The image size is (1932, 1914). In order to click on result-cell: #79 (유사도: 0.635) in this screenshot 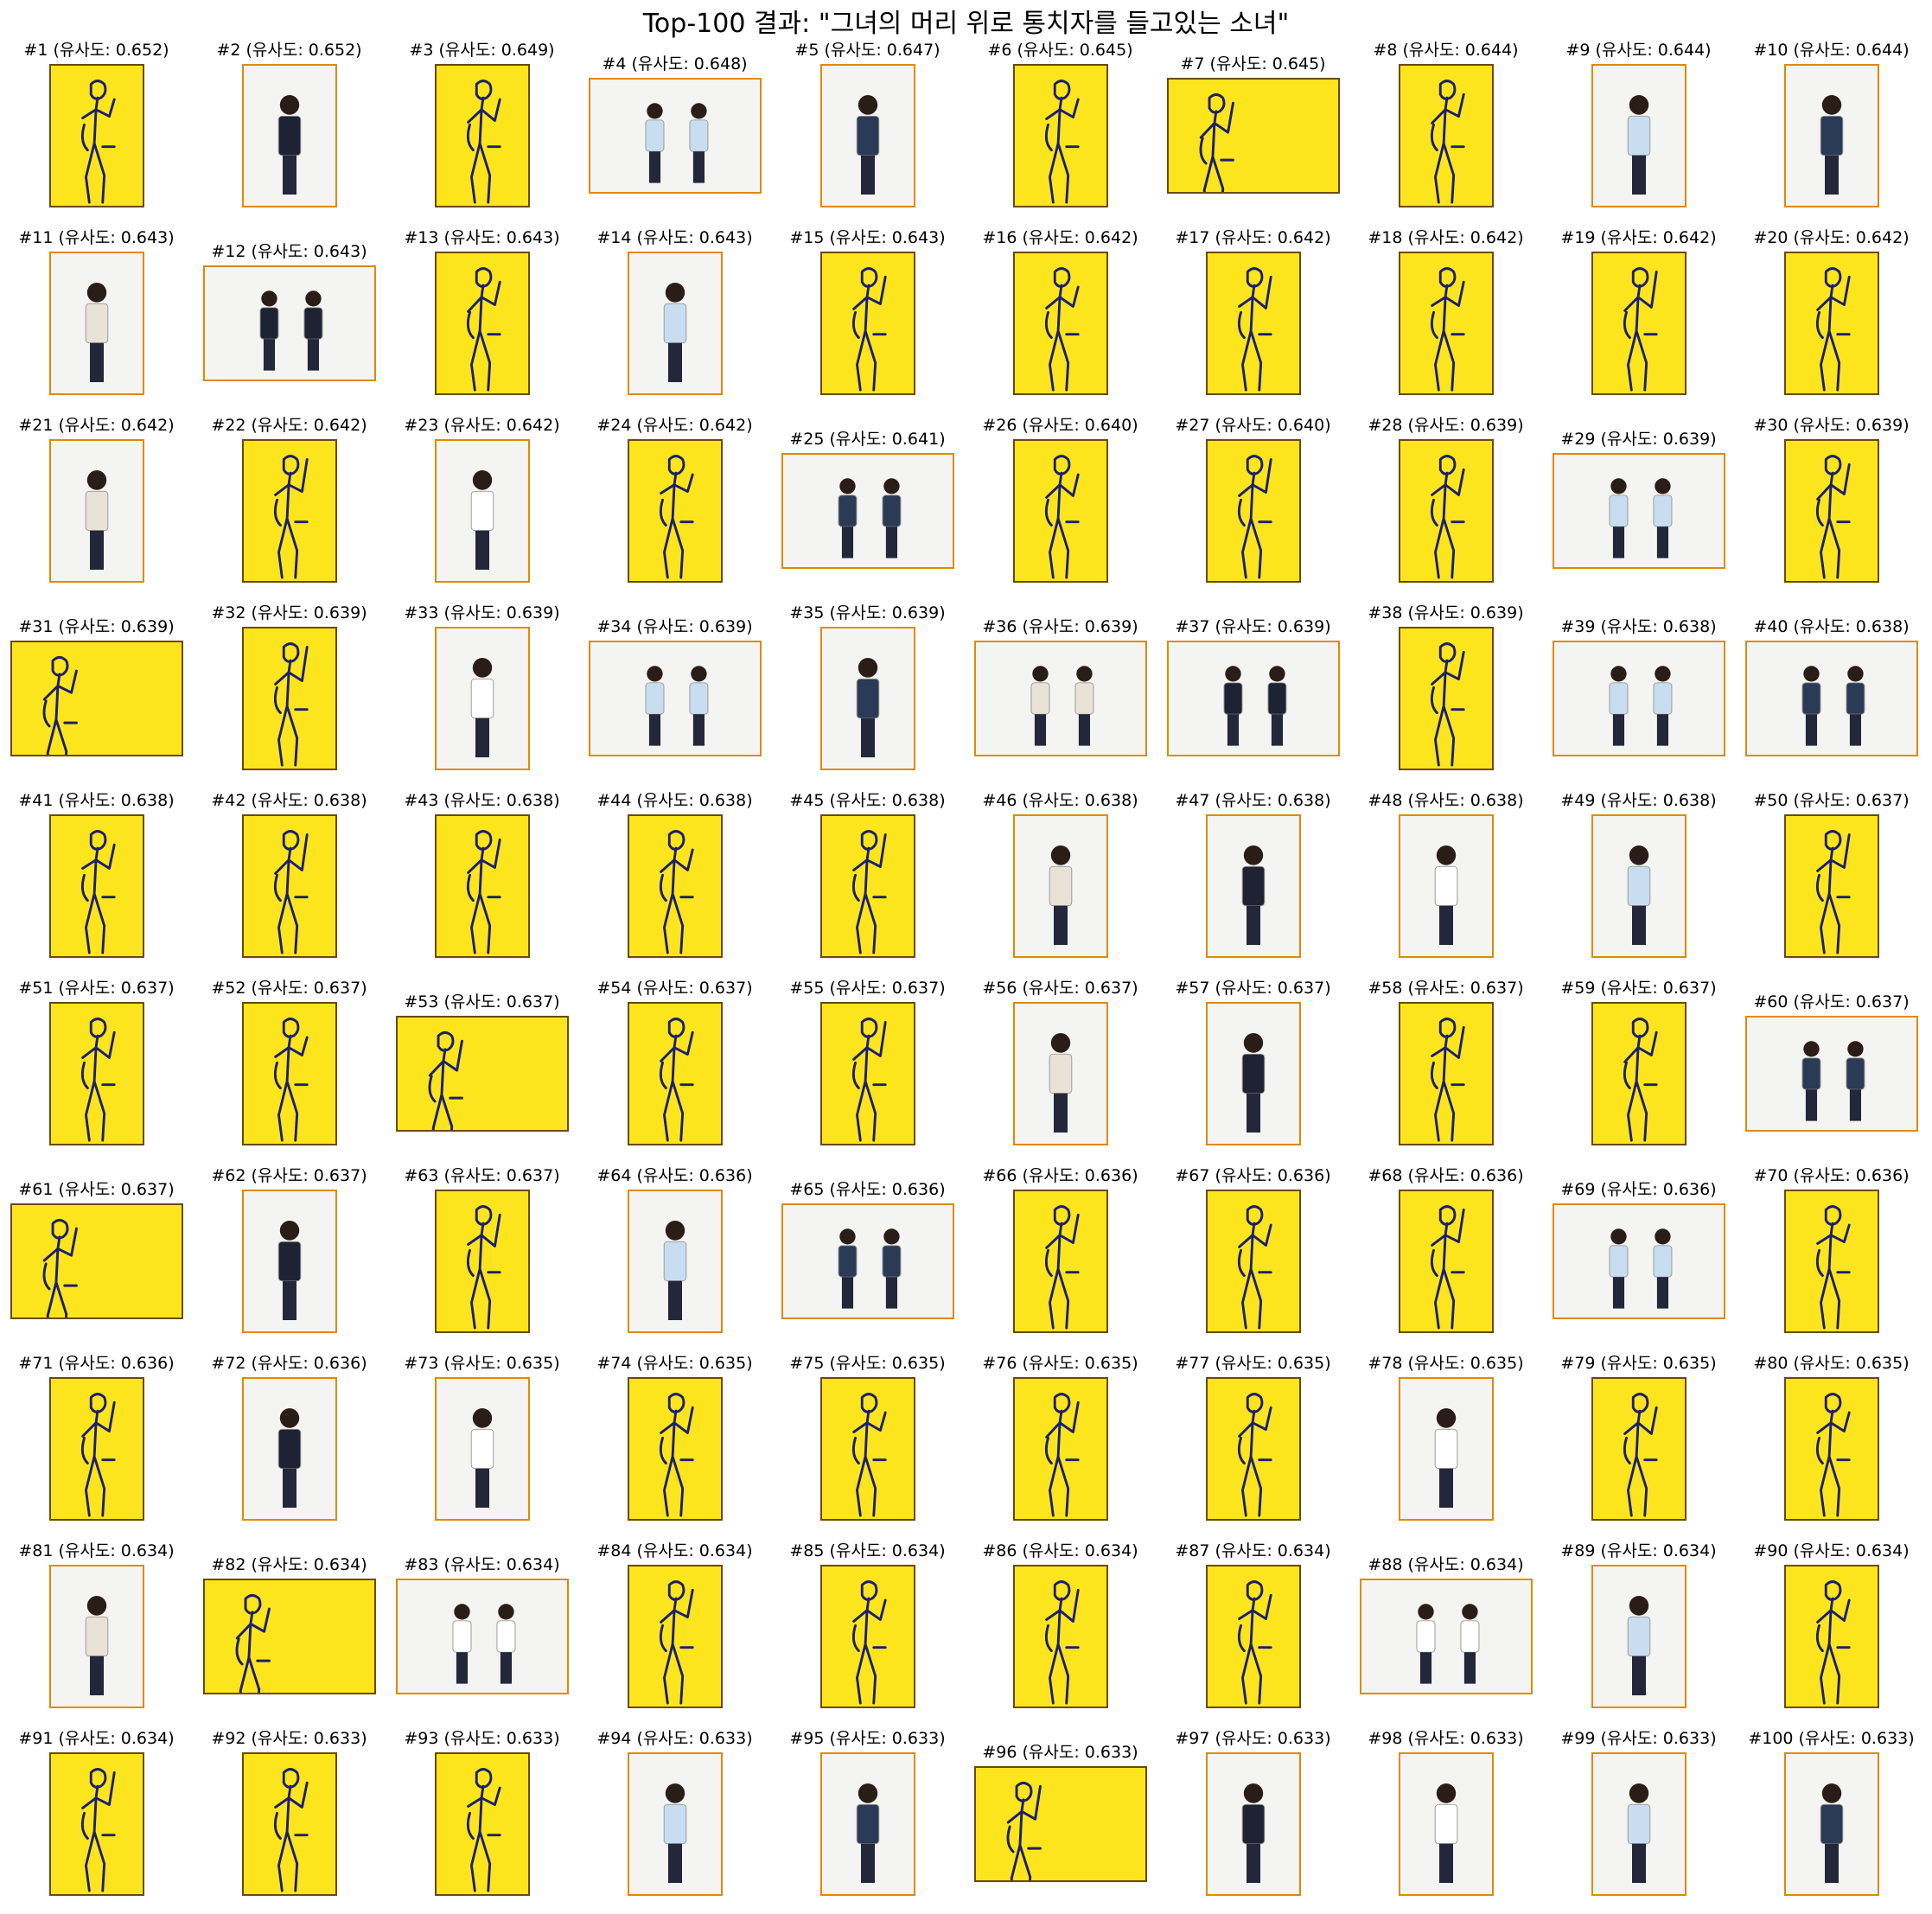, I will do `click(1638, 1445)`.